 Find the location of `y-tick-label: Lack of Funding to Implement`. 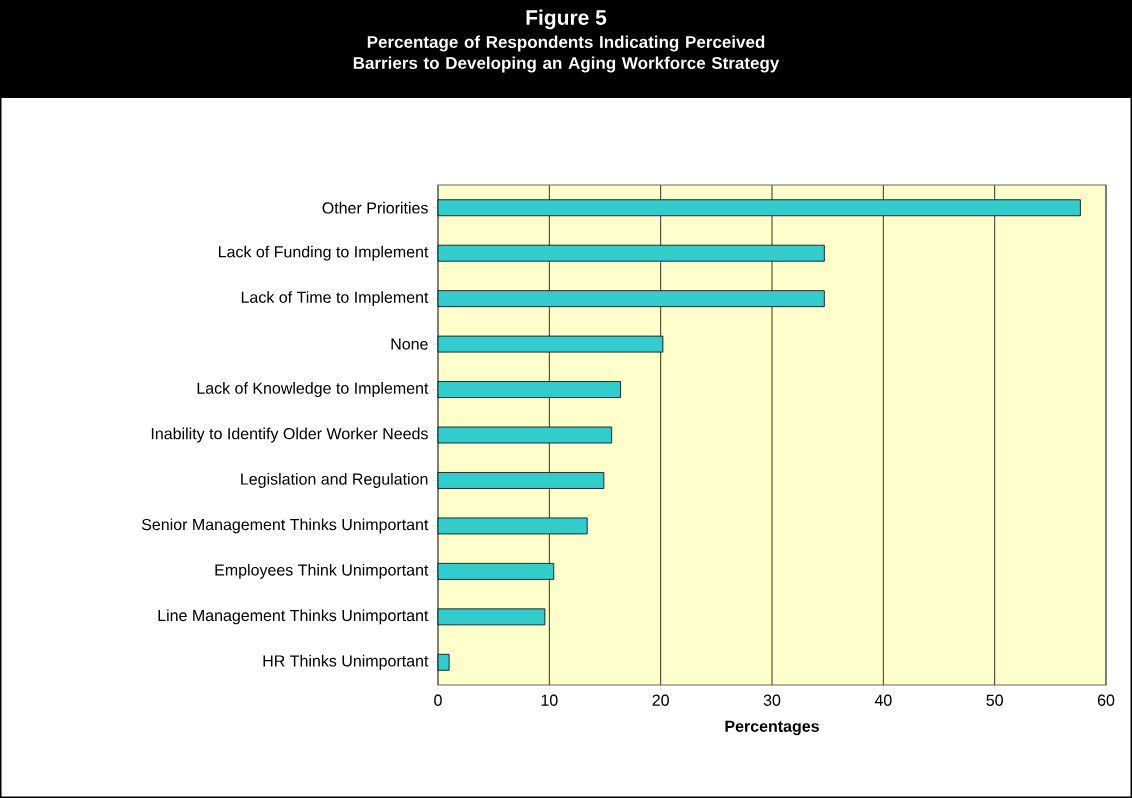

y-tick-label: Lack of Funding to Implement is located at coordinates (324, 253).